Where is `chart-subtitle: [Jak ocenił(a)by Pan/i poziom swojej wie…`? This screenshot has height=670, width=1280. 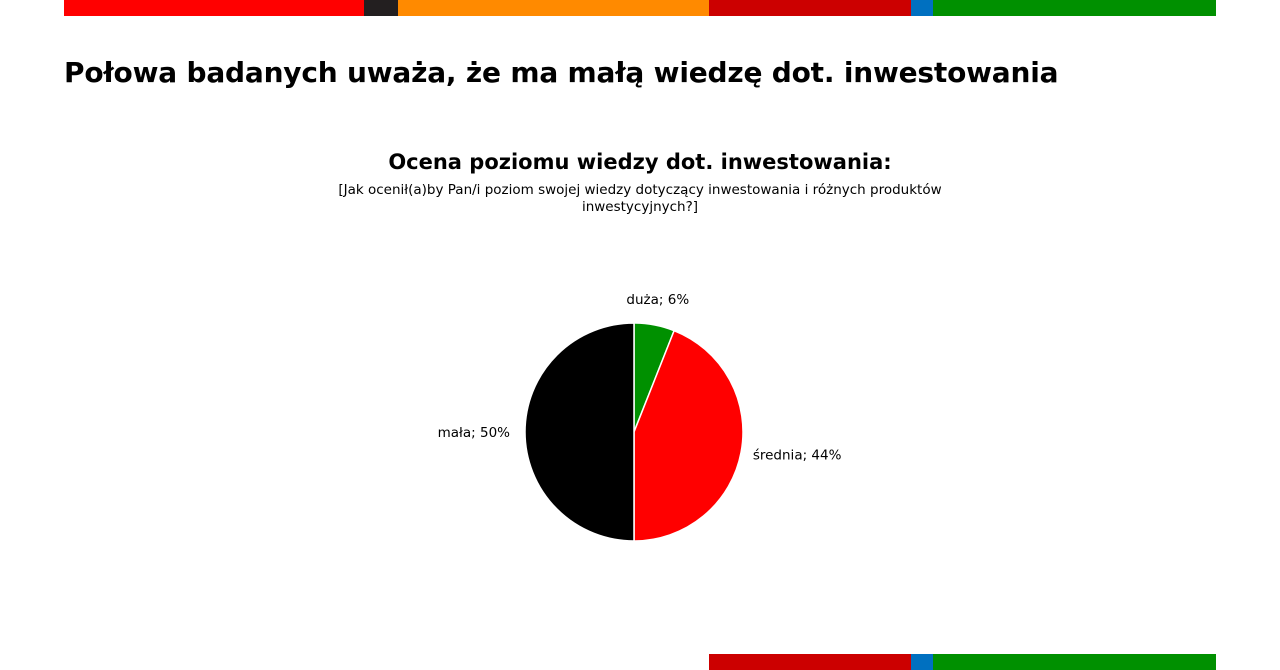
chart-subtitle: [Jak ocenił(a)by Pan/i poziom swojej wie… is located at coordinates (640, 198).